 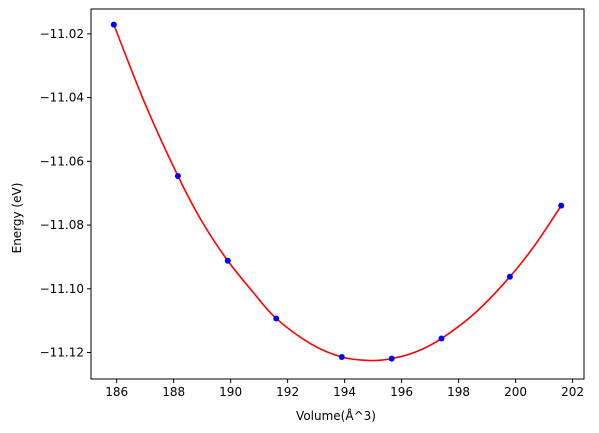 What do you see at coordinates (62, 225) in the screenshot?
I see `y-tick-label: −11.08` at bounding box center [62, 225].